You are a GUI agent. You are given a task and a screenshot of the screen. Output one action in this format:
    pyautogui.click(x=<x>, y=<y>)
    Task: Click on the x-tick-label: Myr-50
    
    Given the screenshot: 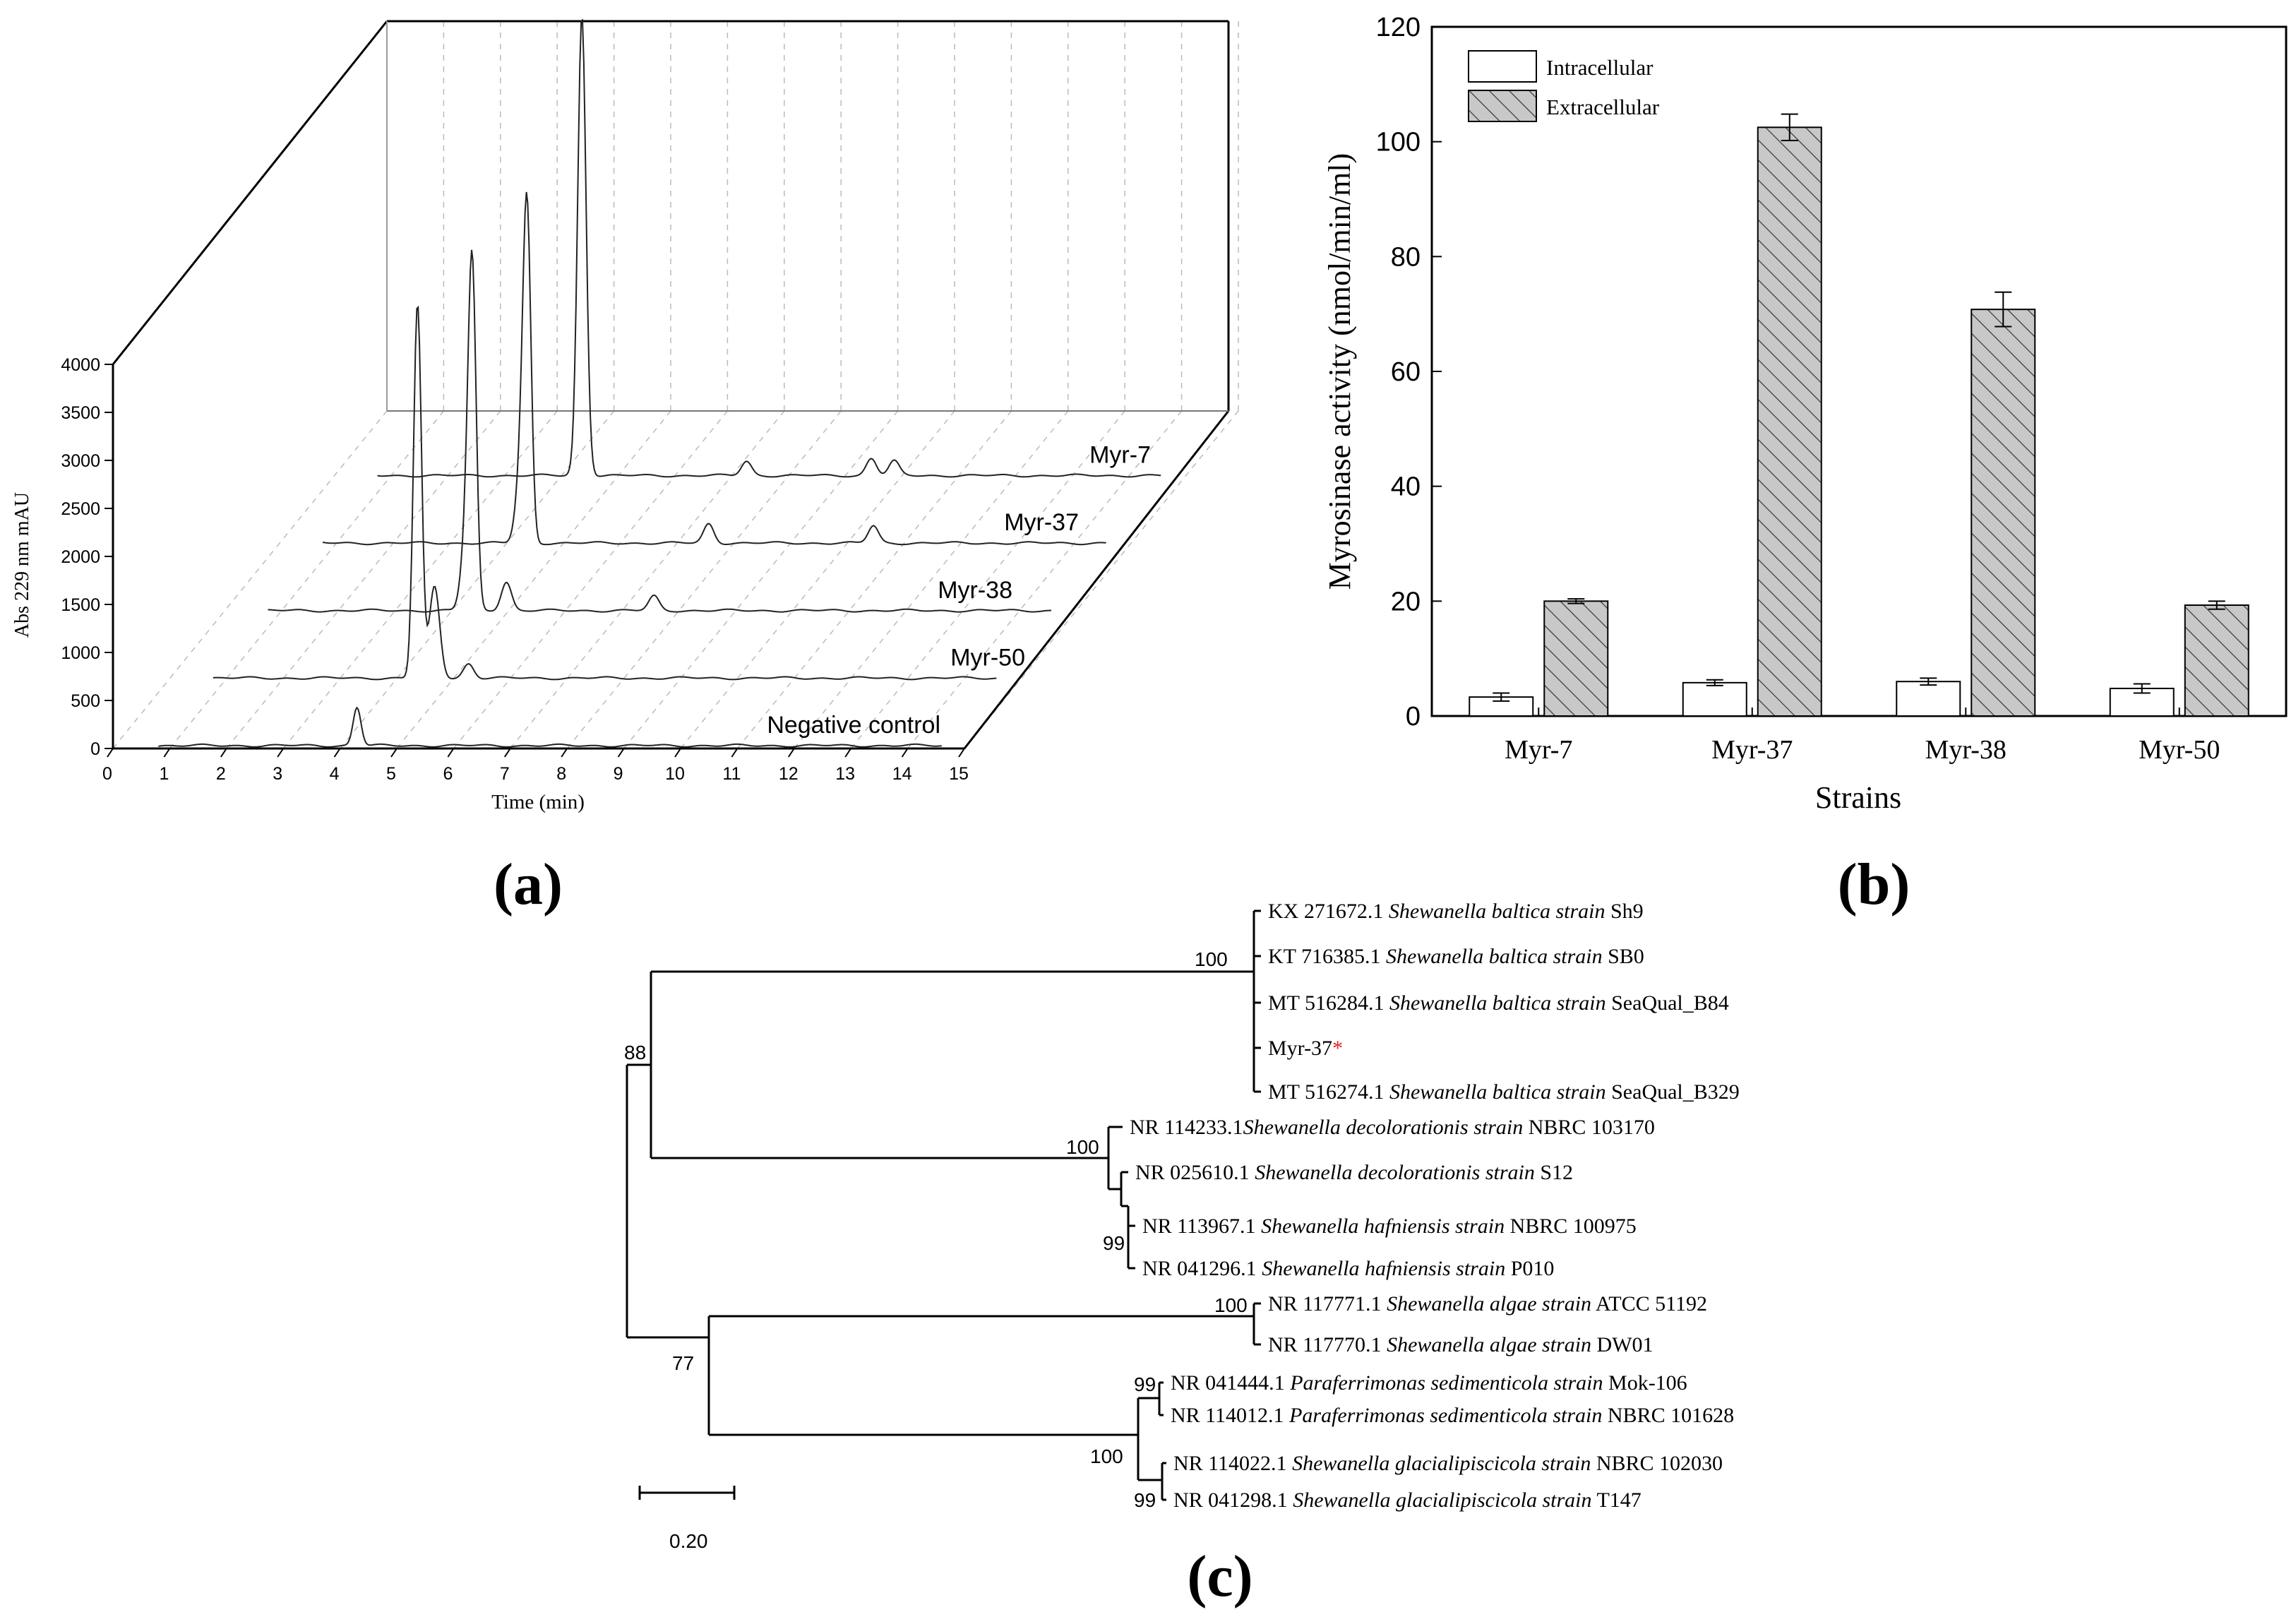 What is the action you would take?
    pyautogui.click(x=2179, y=750)
    